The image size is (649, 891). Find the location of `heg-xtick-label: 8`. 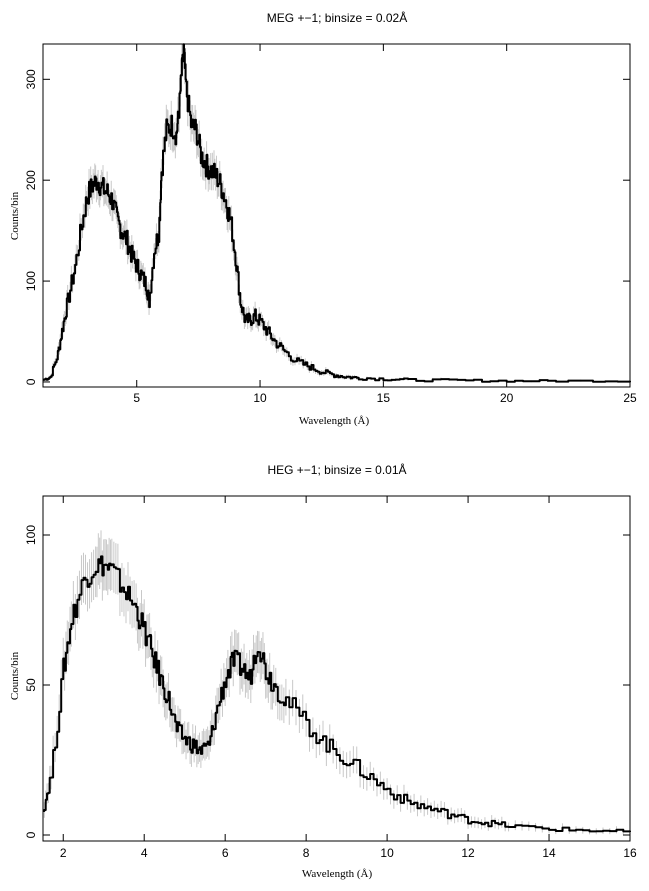

heg-xtick-label: 8 is located at coordinates (306, 853).